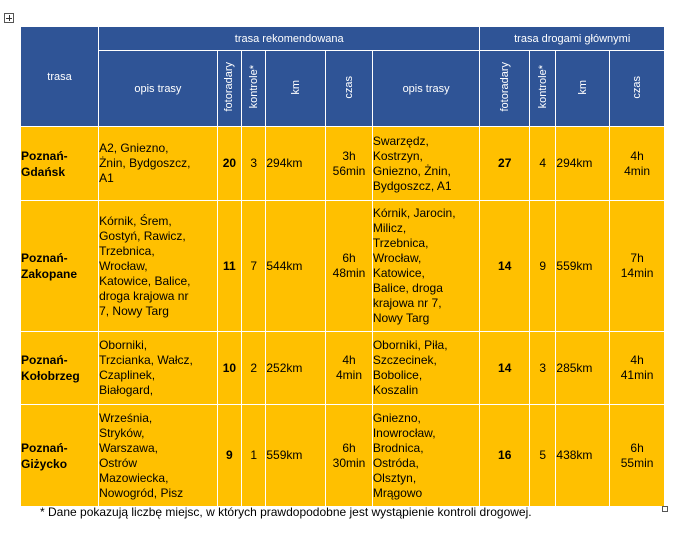 The width and height of the screenshot is (699, 542). What do you see at coordinates (637, 368) in the screenshot?
I see `main-time: 4h 41min` at bounding box center [637, 368].